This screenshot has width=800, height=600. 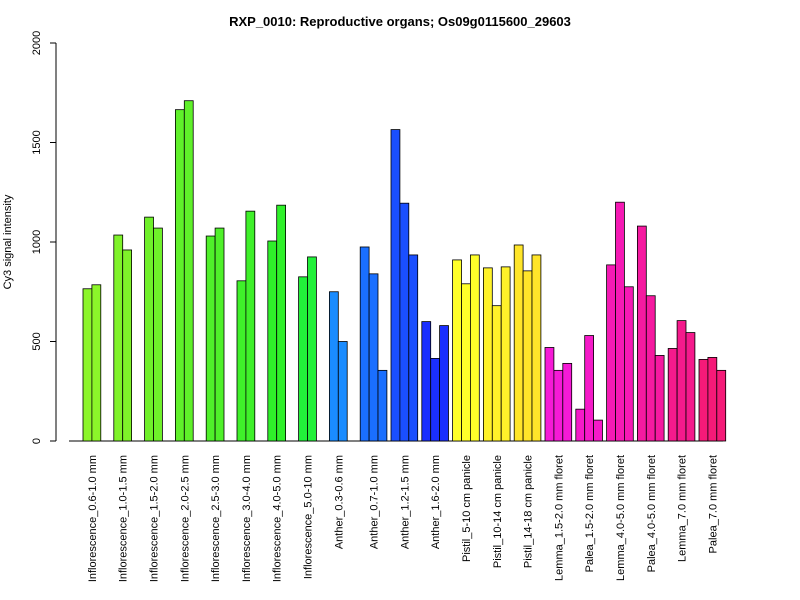 I want to click on category-label: Anther_0.7-1.0 mm, so click(x=375, y=502).